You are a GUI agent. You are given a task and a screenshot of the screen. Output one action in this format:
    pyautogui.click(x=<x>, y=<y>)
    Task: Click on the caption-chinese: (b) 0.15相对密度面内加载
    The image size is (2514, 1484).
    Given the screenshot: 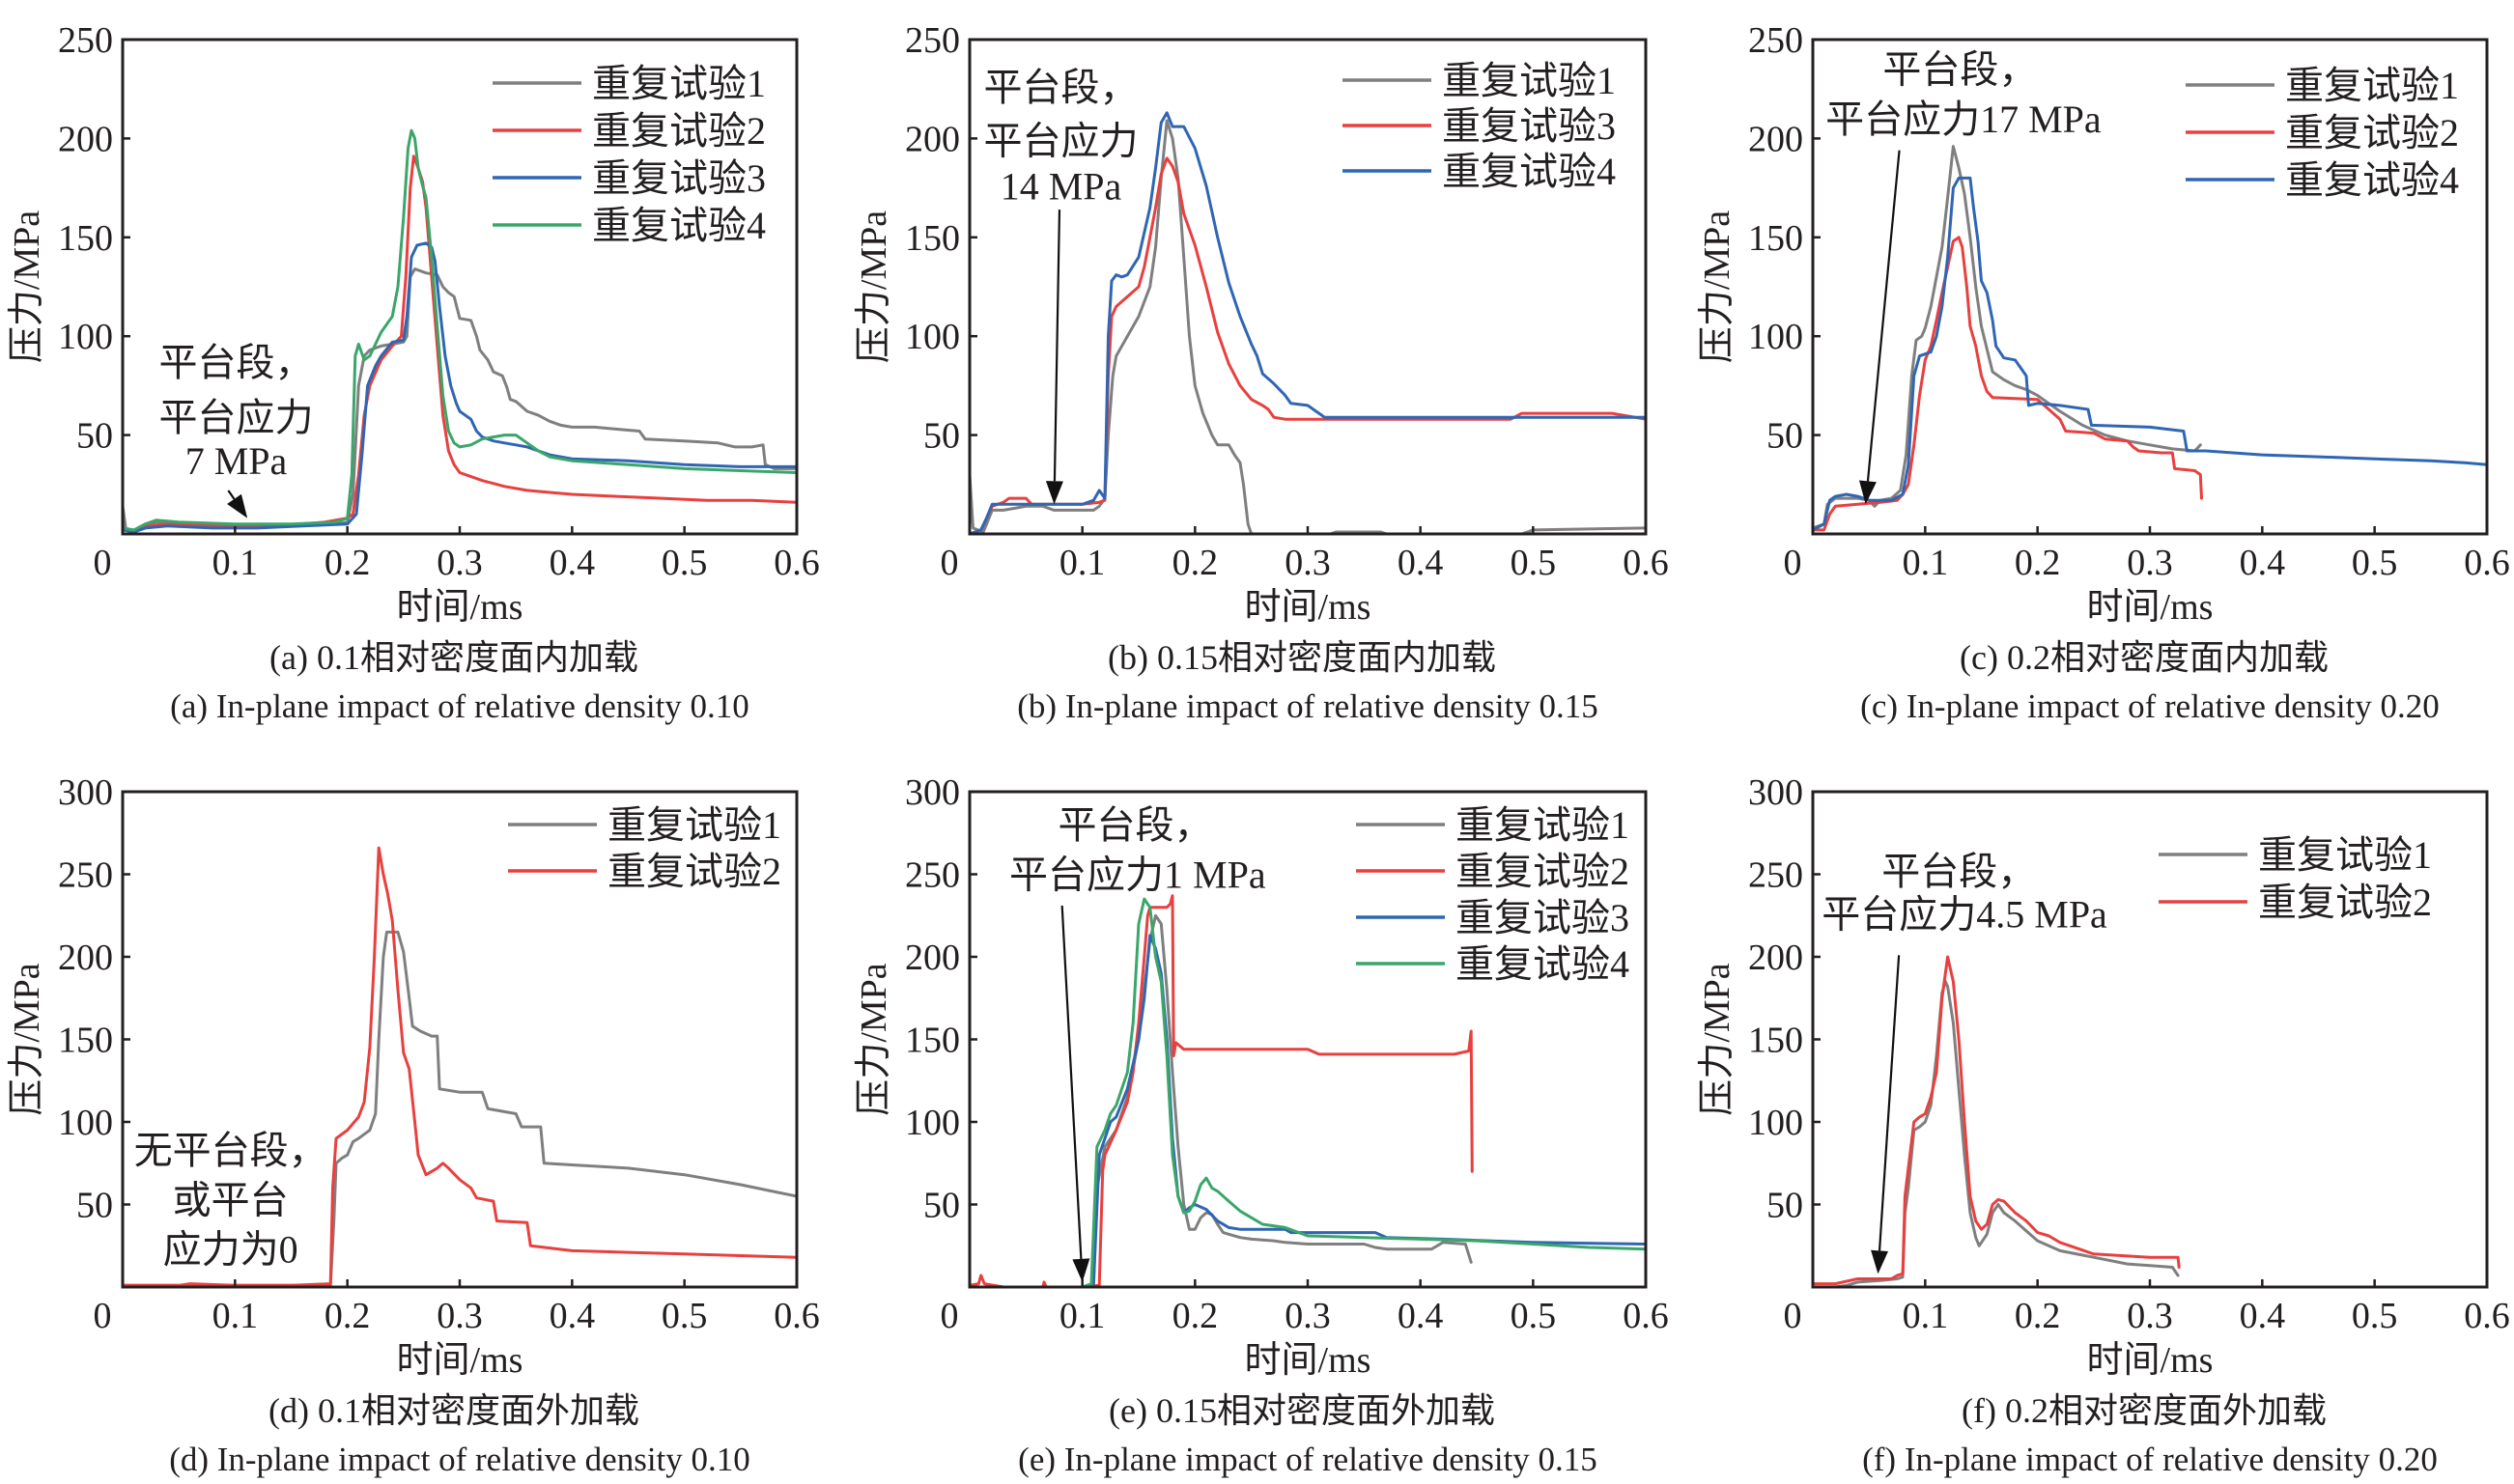 What is the action you would take?
    pyautogui.click(x=1302, y=658)
    